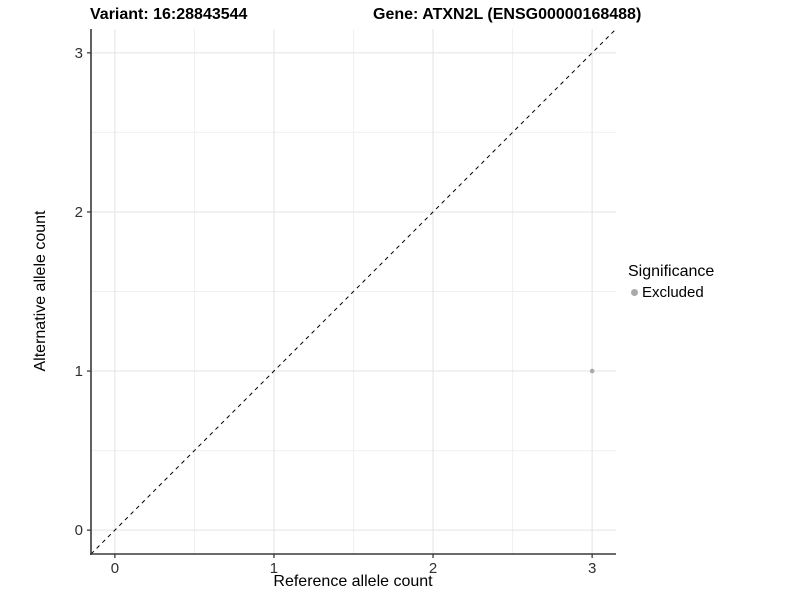 The height and width of the screenshot is (600, 800). I want to click on x-axis-title: Reference allele count, so click(353, 581).